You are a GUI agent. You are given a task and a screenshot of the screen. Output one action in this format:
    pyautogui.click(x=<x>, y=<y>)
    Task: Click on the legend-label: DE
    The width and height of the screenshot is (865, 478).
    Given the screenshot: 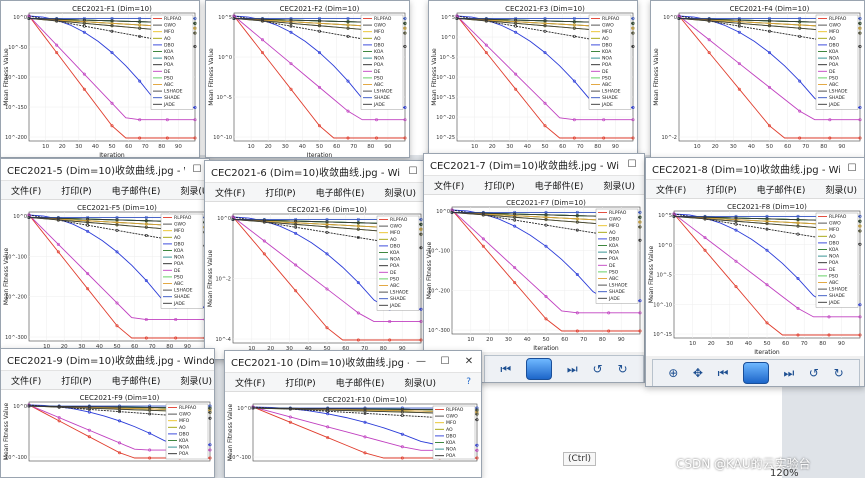 What is the action you would take?
    pyautogui.click(x=377, y=72)
    